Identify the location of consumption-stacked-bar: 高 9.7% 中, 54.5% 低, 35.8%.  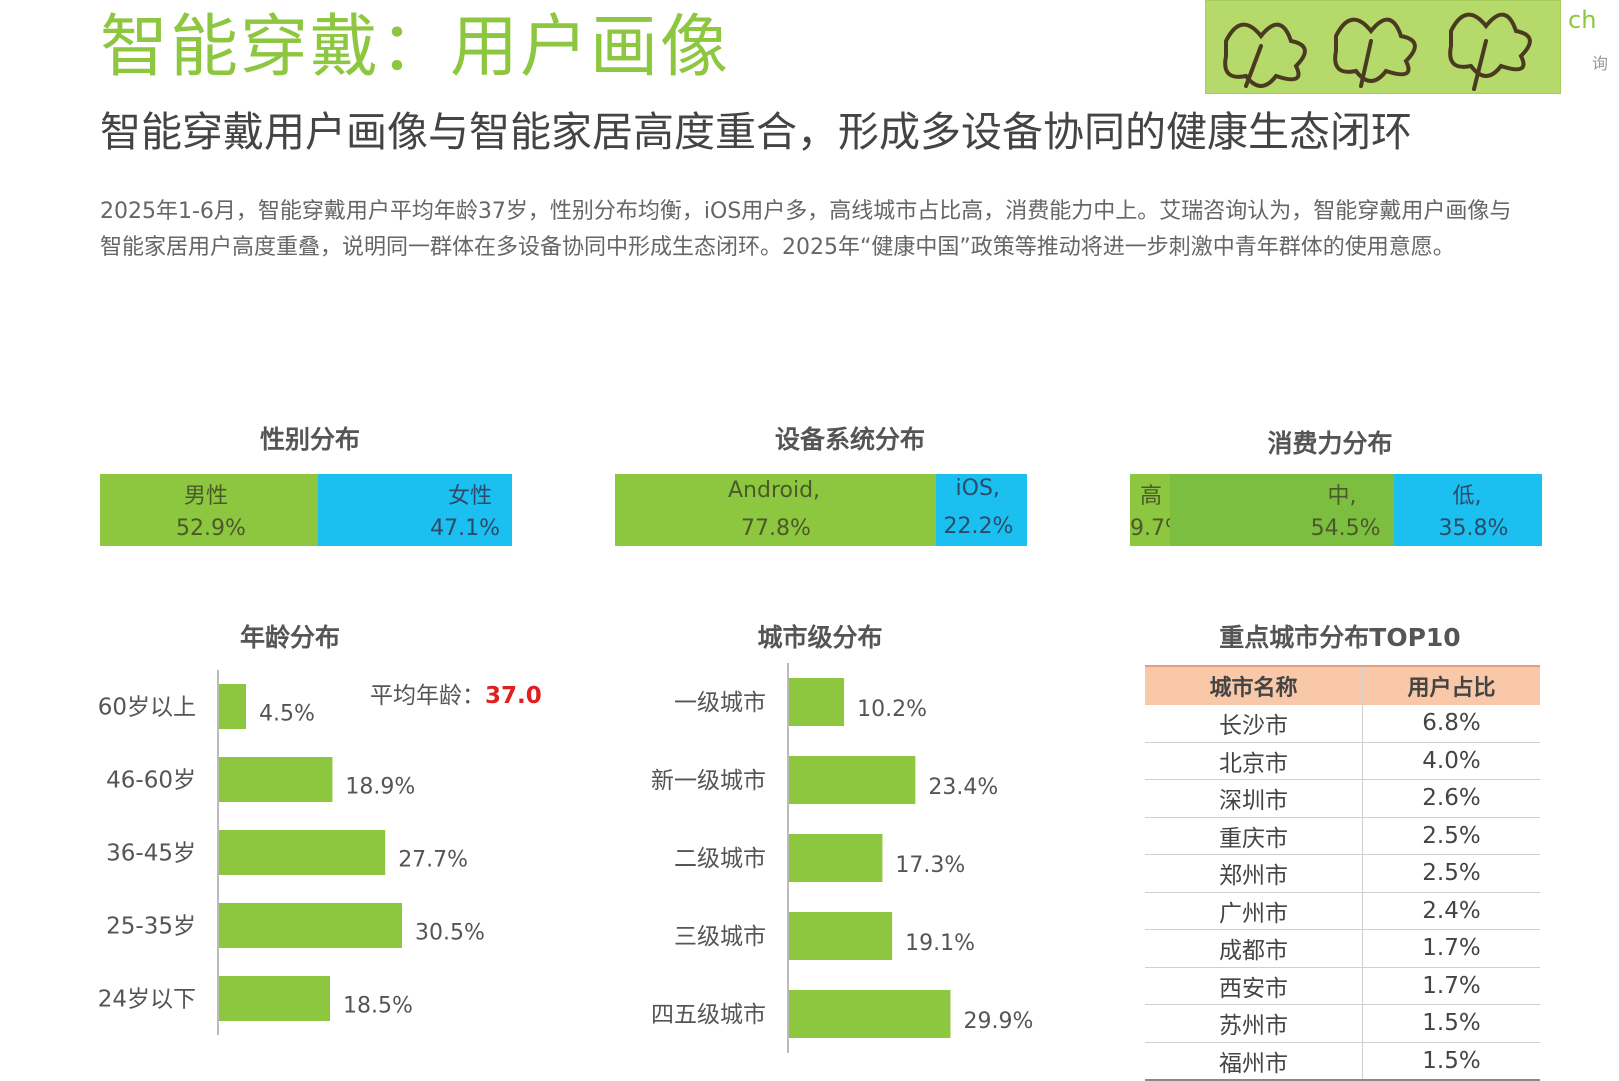
(1336, 510).